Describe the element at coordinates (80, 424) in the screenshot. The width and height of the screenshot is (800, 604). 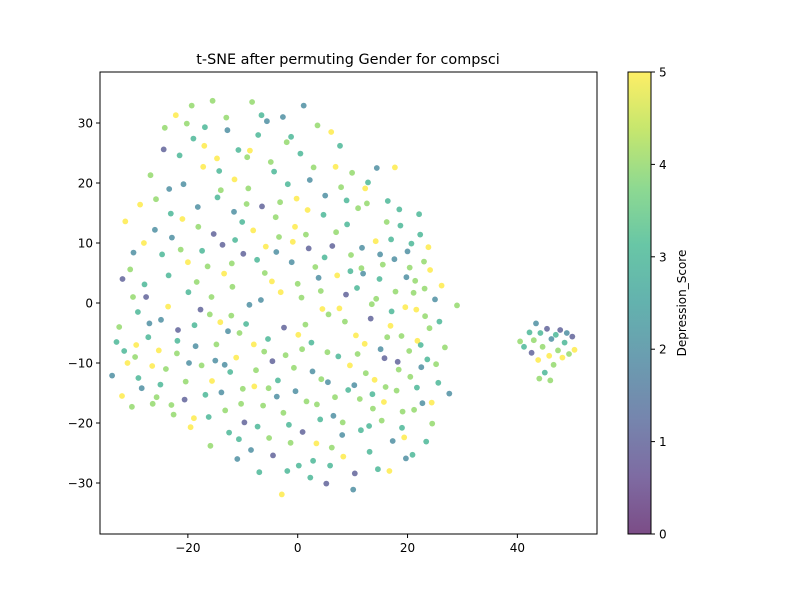
I see `y-tick-label: −20` at that location.